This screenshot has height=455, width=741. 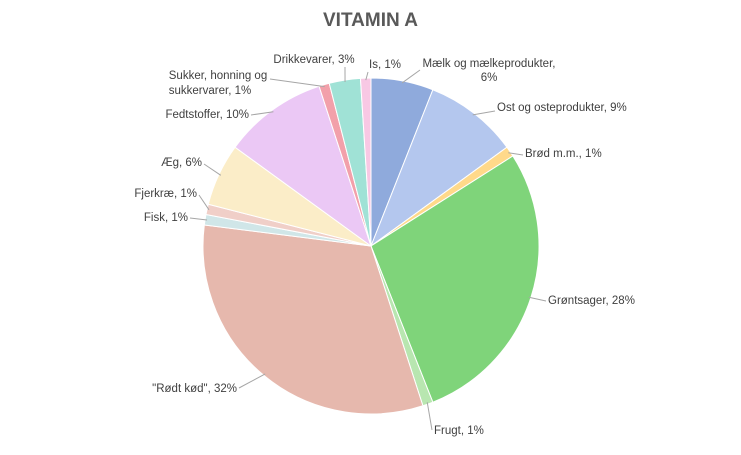 What do you see at coordinates (218, 83) in the screenshot?
I see `slice-label: Sukker, honning og sukkervarer, 1%` at bounding box center [218, 83].